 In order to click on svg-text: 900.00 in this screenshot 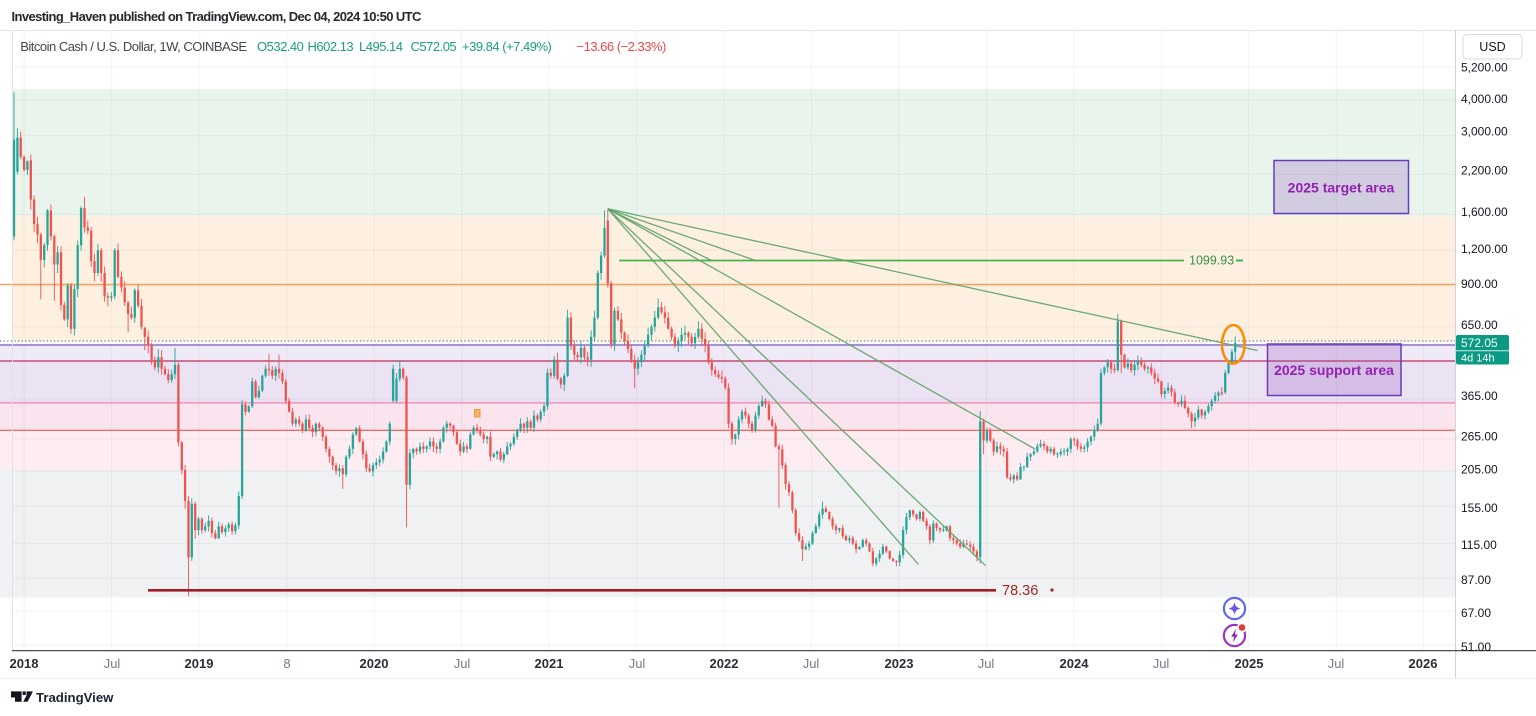, I will do `click(1479, 284)`.